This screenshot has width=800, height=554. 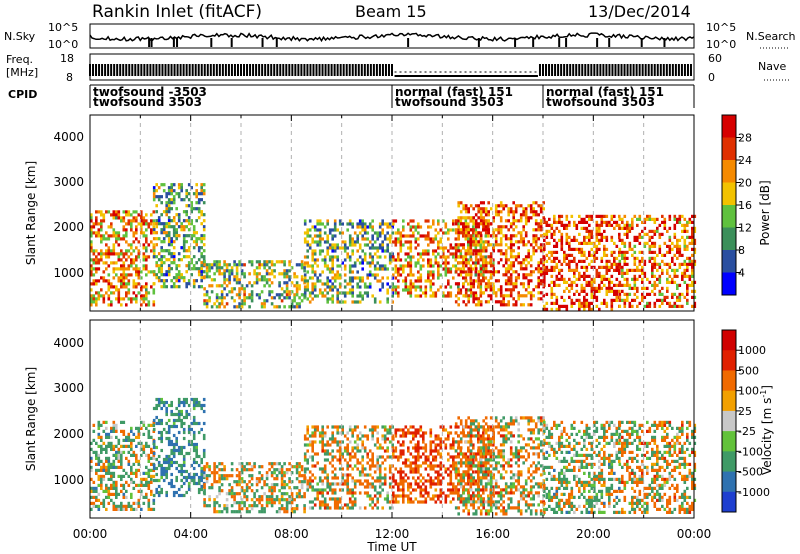 I want to click on nave-tick-top: 60, so click(x=715, y=58).